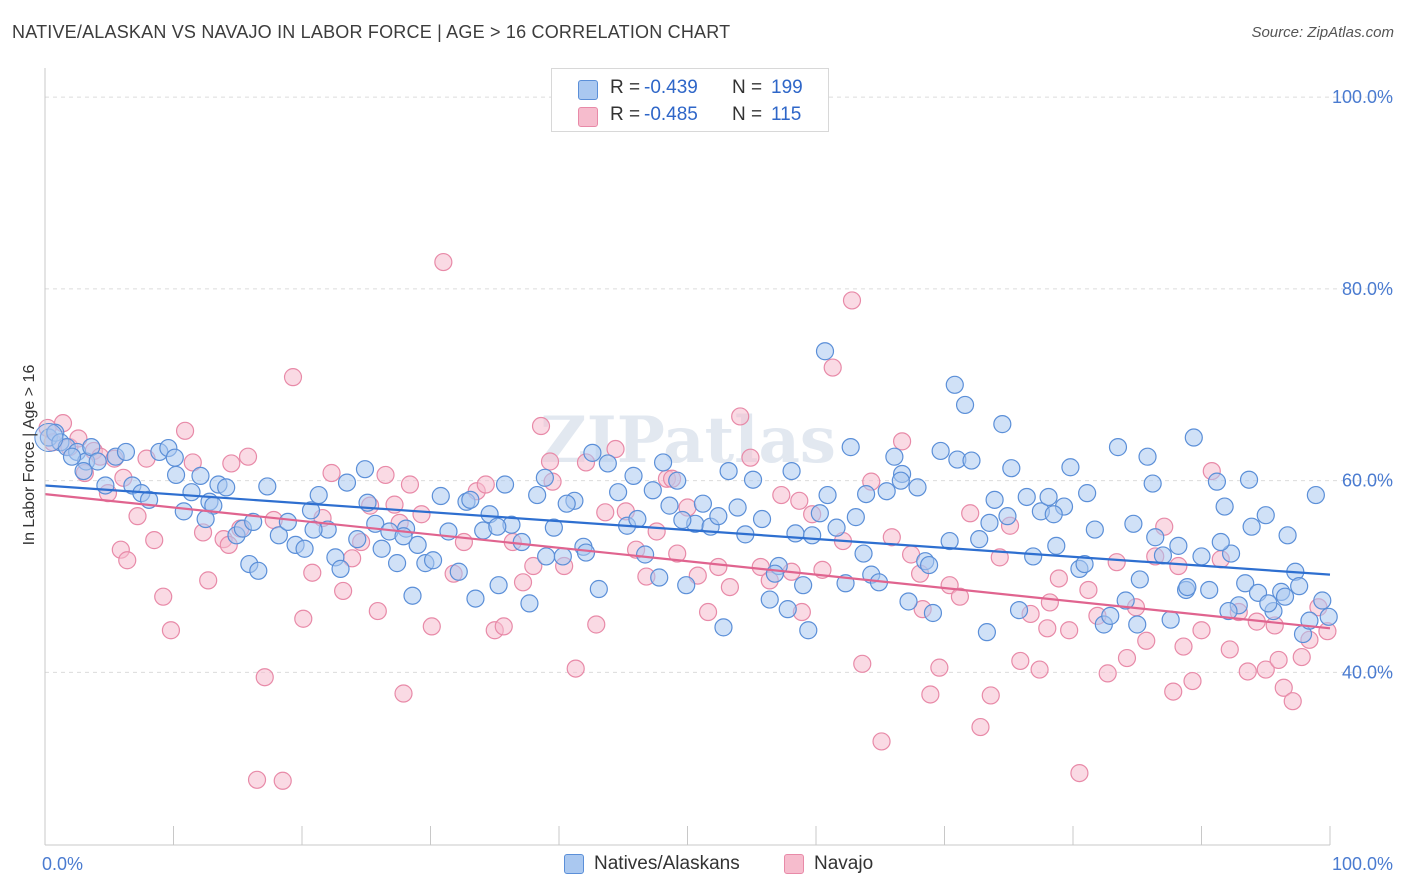 This screenshot has height=892, width=1406. What do you see at coordinates (1362, 864) in the screenshot?
I see `x-tick-label: 100.0%` at bounding box center [1362, 864].